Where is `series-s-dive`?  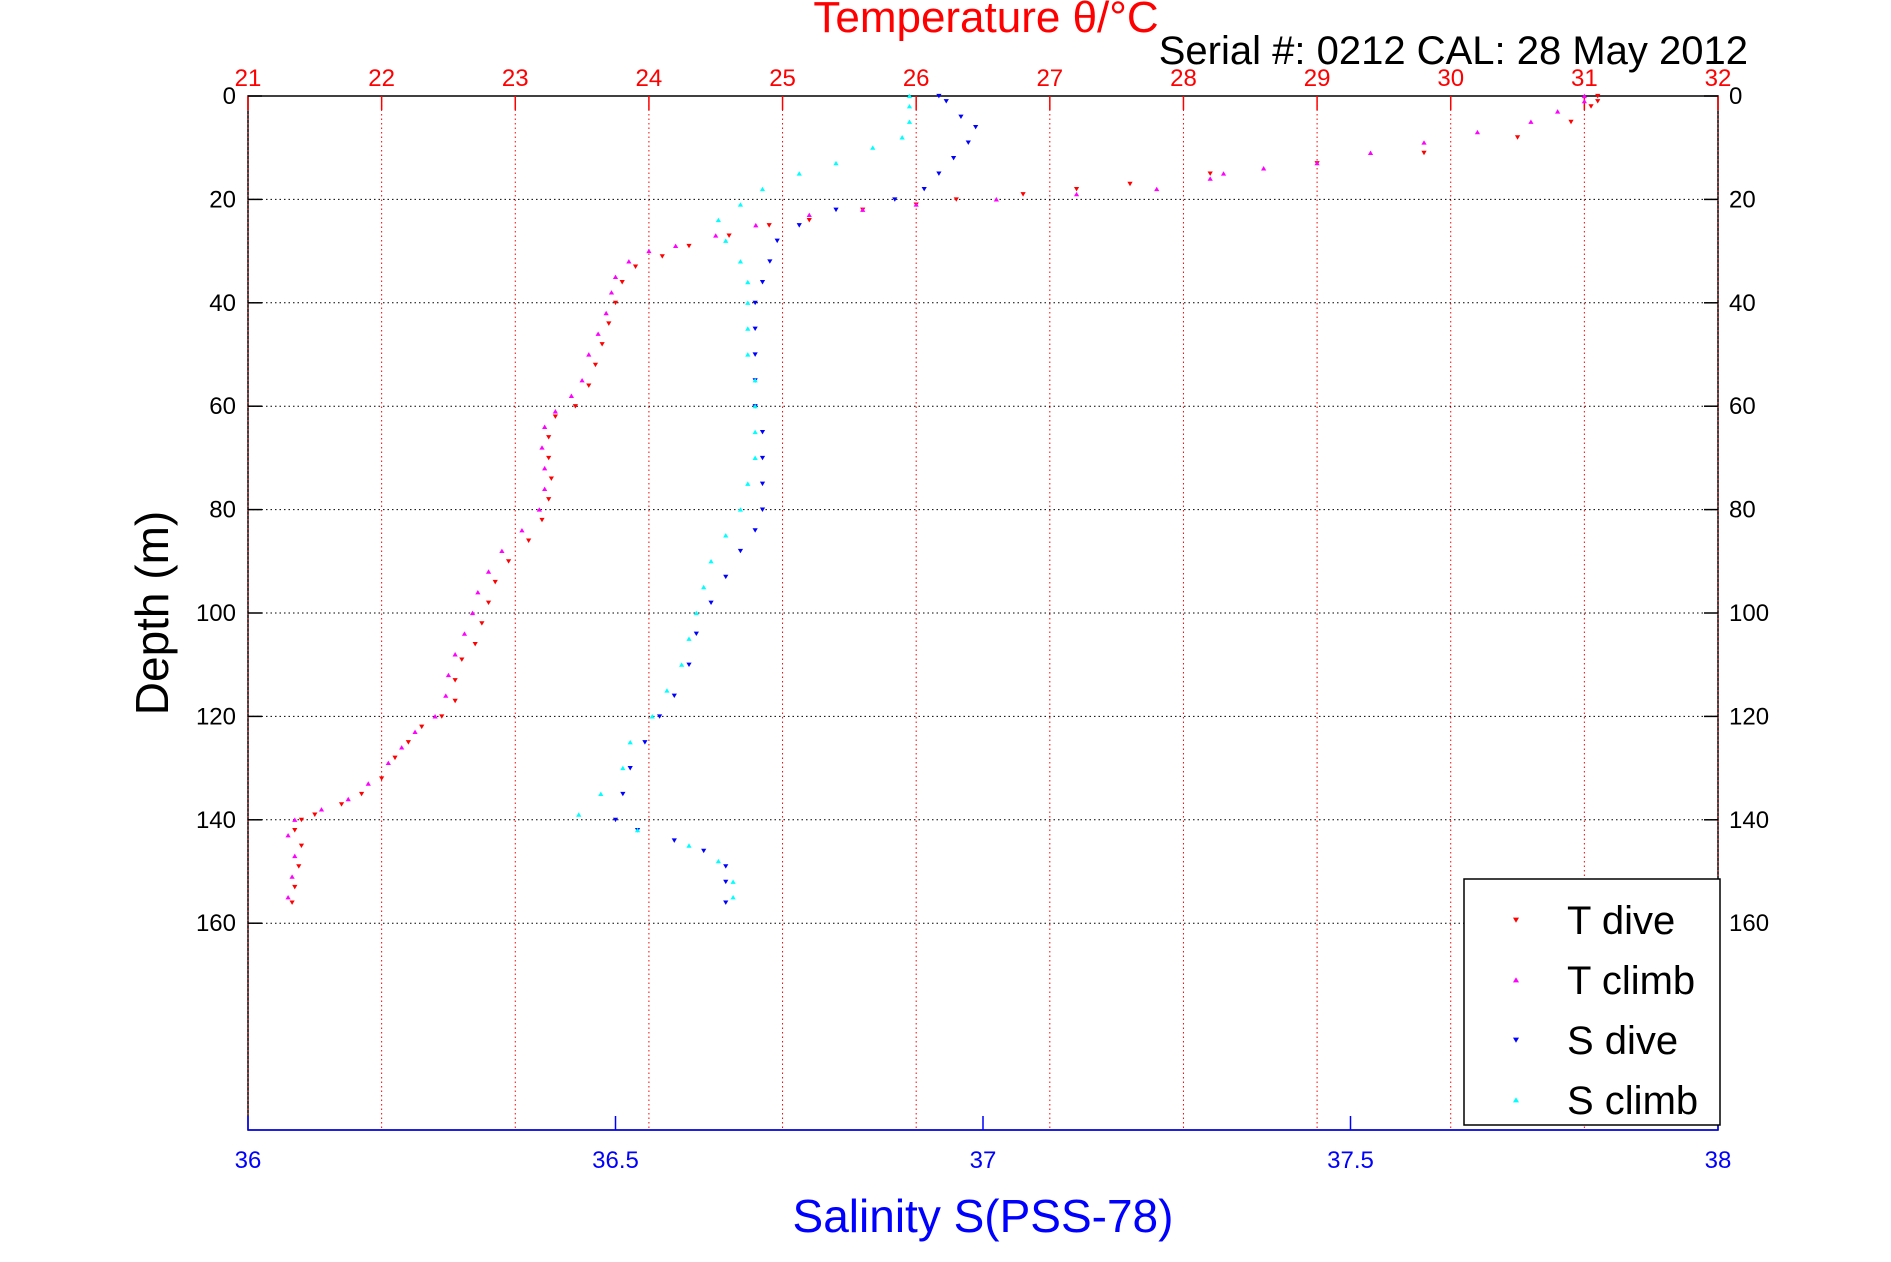
series-s-dive is located at coordinates (795, 499).